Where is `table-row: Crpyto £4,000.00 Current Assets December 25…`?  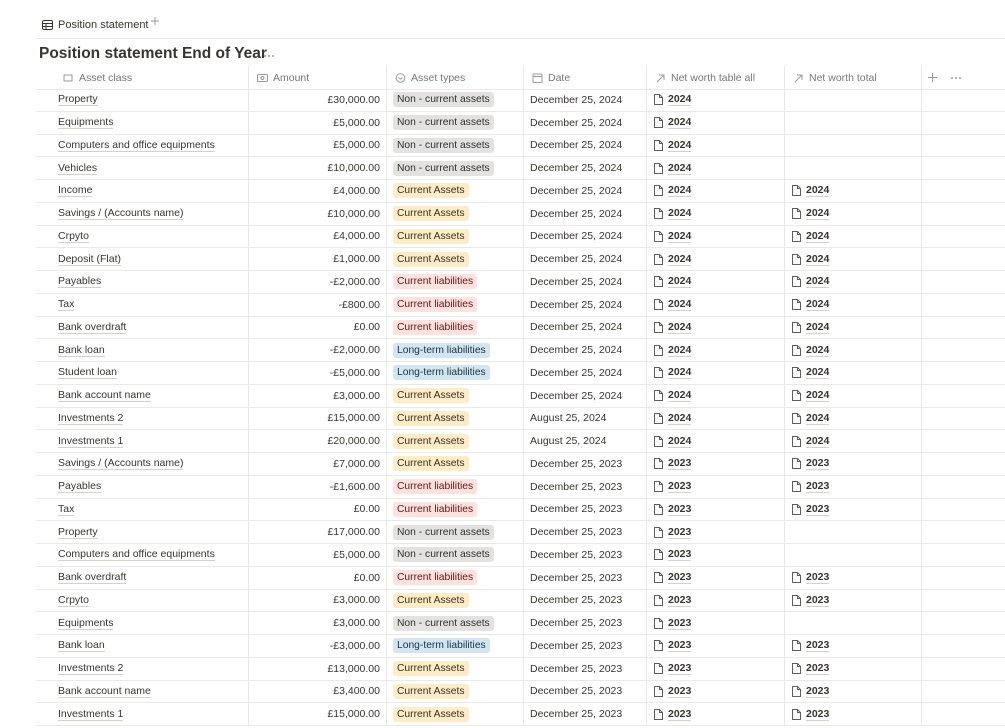
table-row: Crpyto £4,000.00 Current Assets December 25… is located at coordinates (520, 237).